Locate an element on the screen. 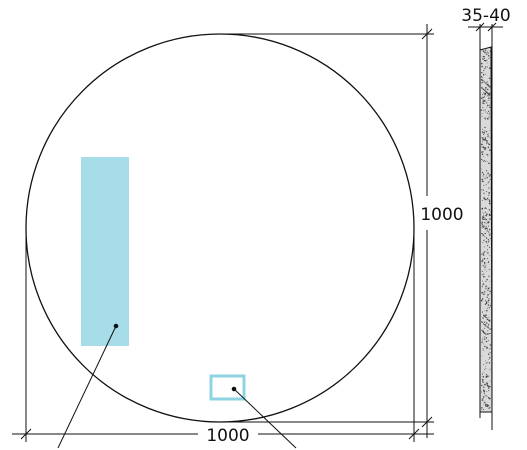  touch-sensor-switch is located at coordinates (227, 387).